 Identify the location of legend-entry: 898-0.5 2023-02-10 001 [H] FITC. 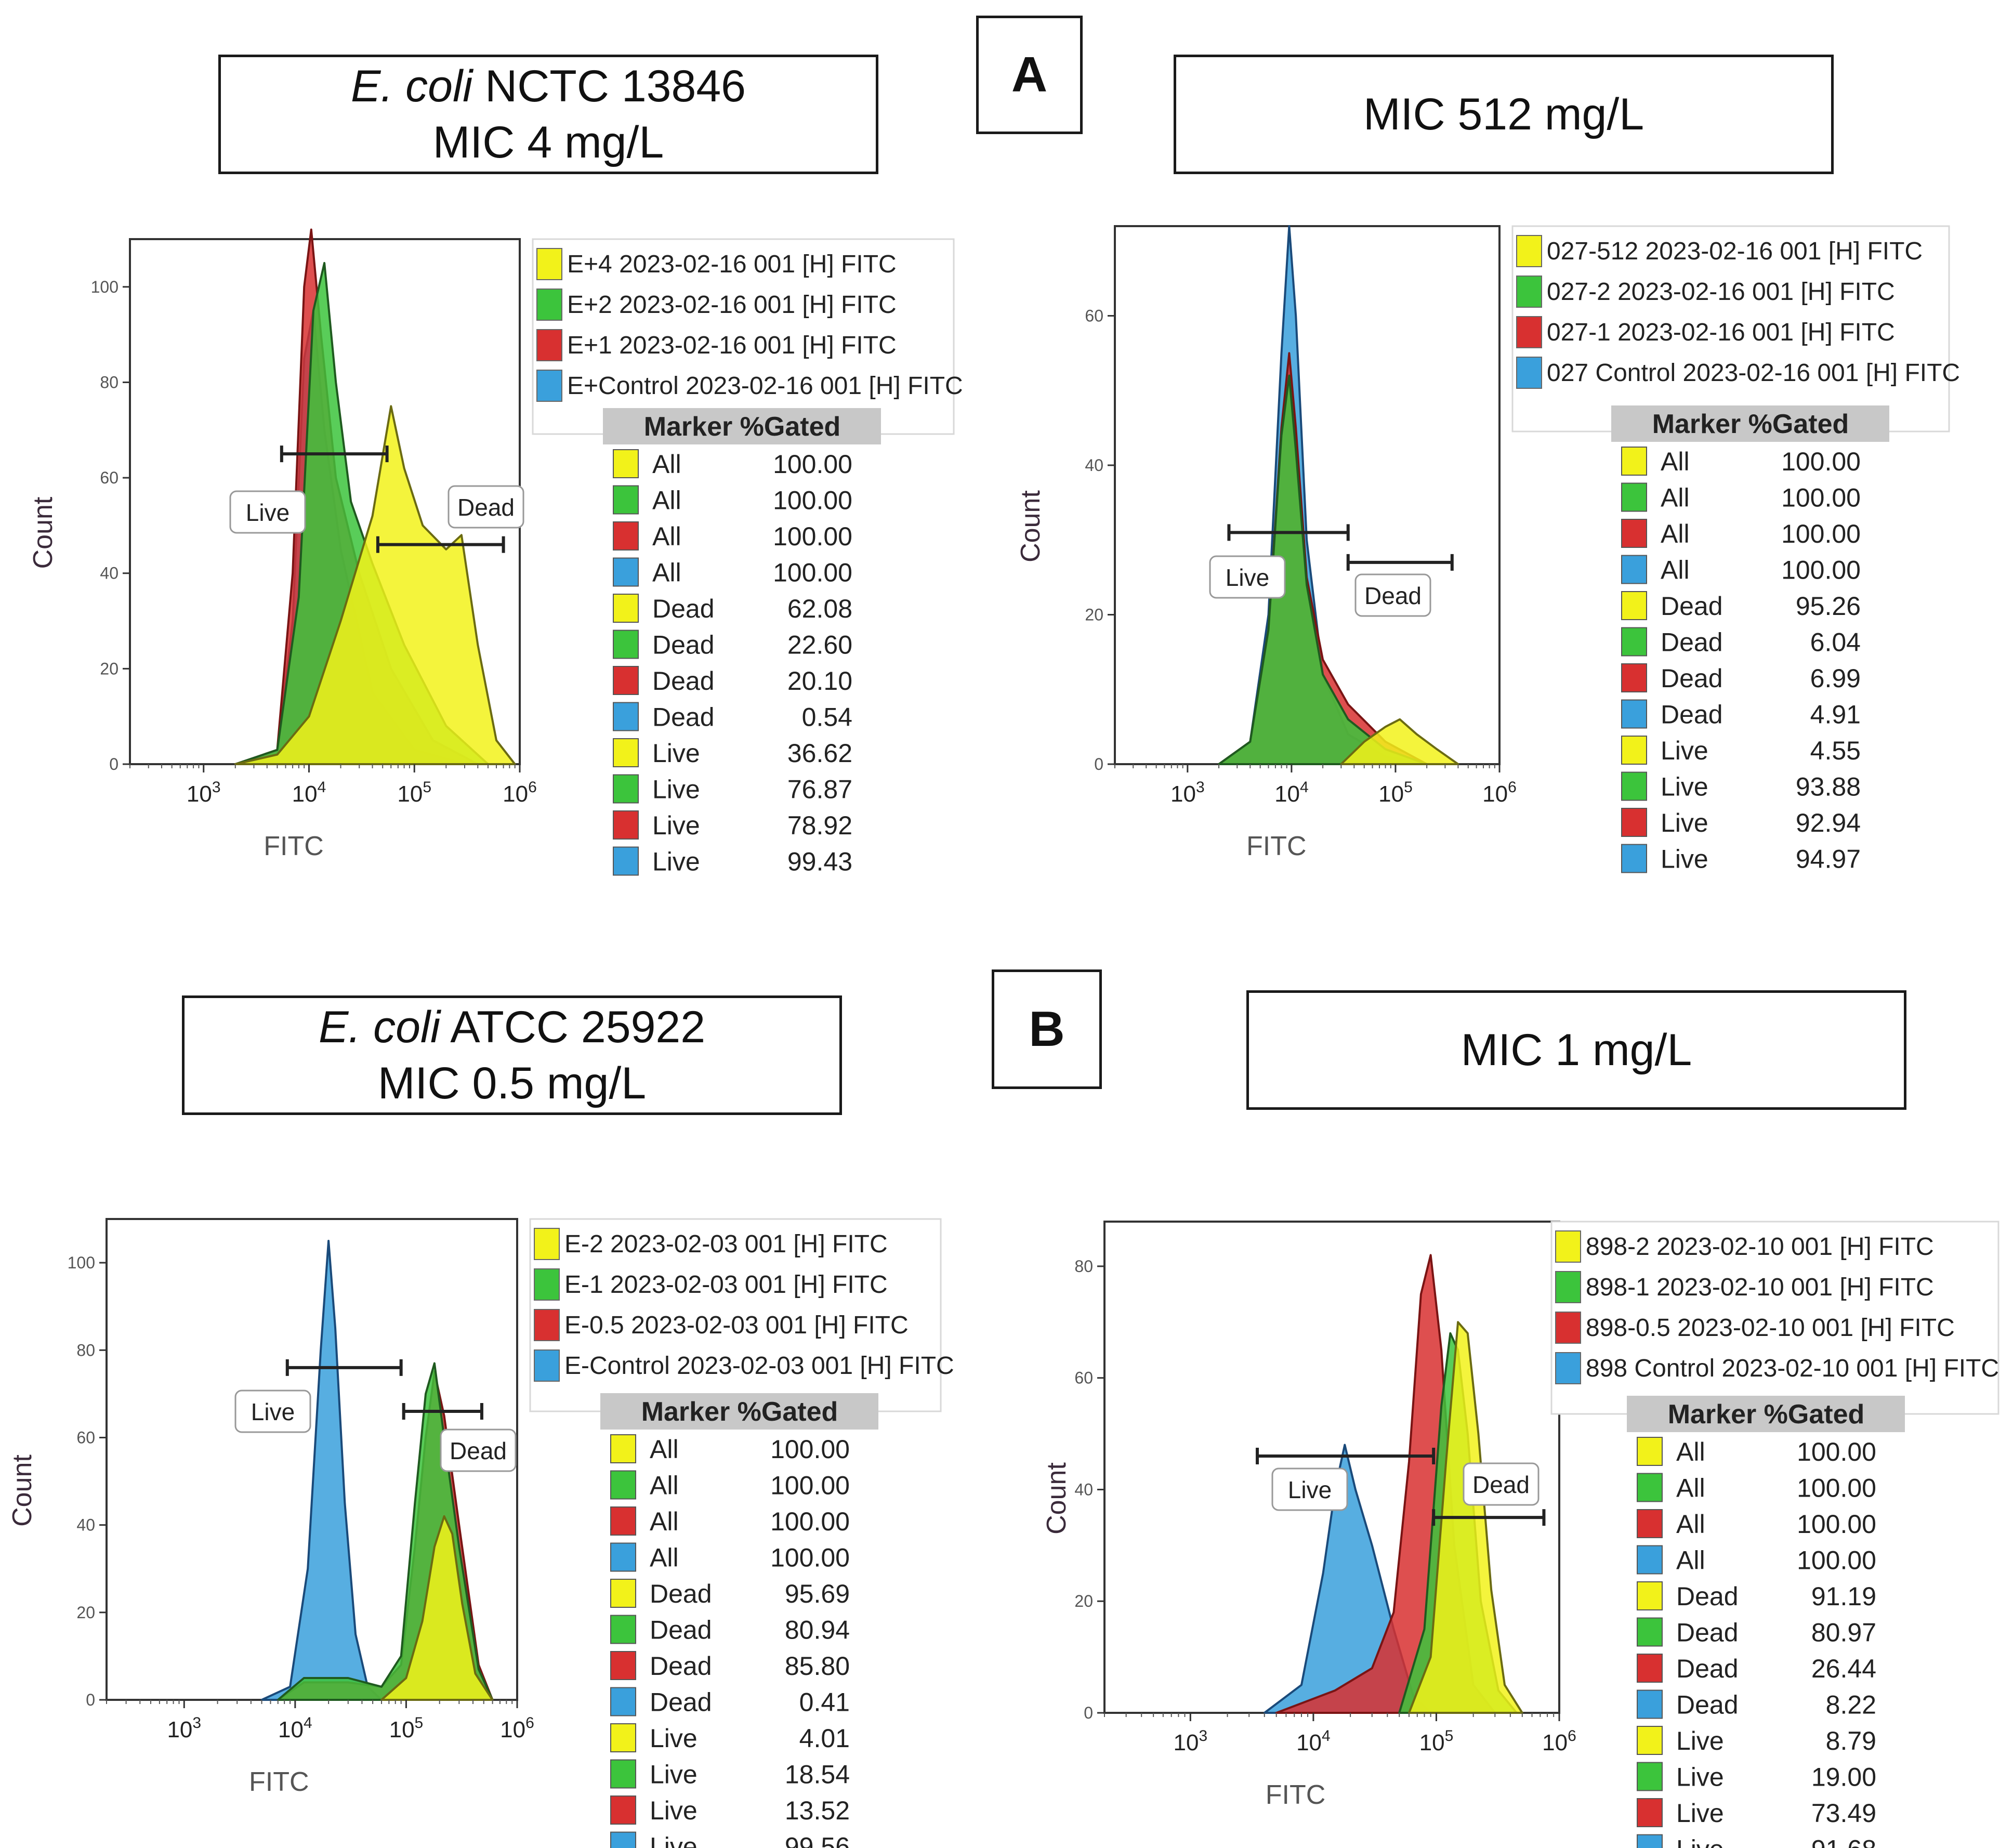
(1770, 1328).